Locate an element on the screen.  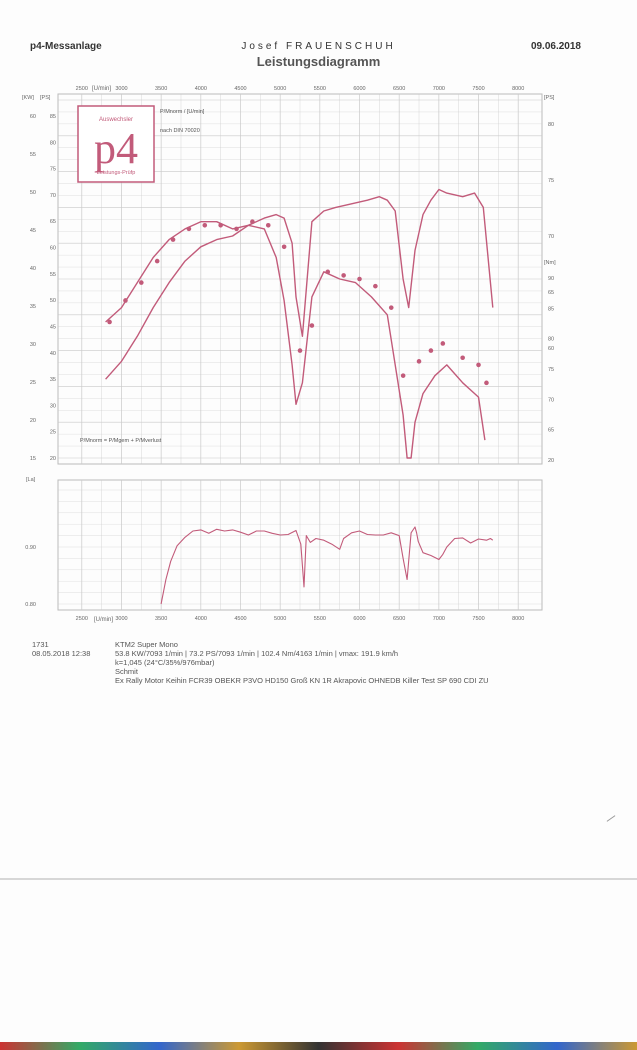
y-tick-kw: 55 is located at coordinates (33, 155).